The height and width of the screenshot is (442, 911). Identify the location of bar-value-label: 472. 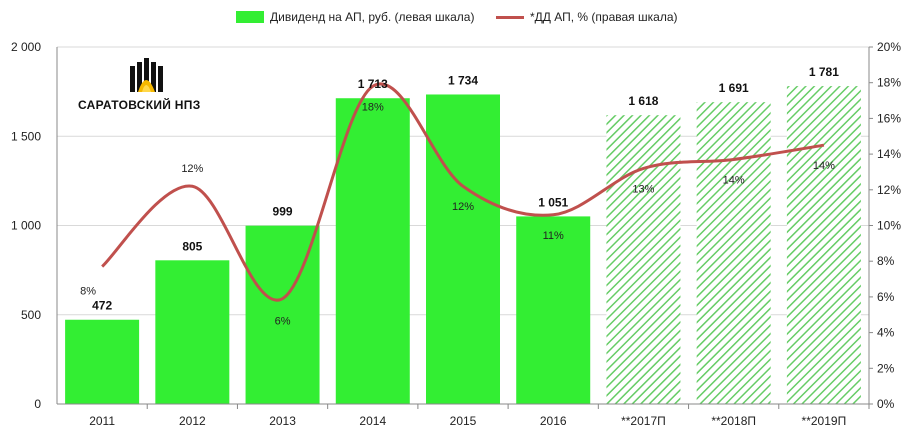
(102, 306).